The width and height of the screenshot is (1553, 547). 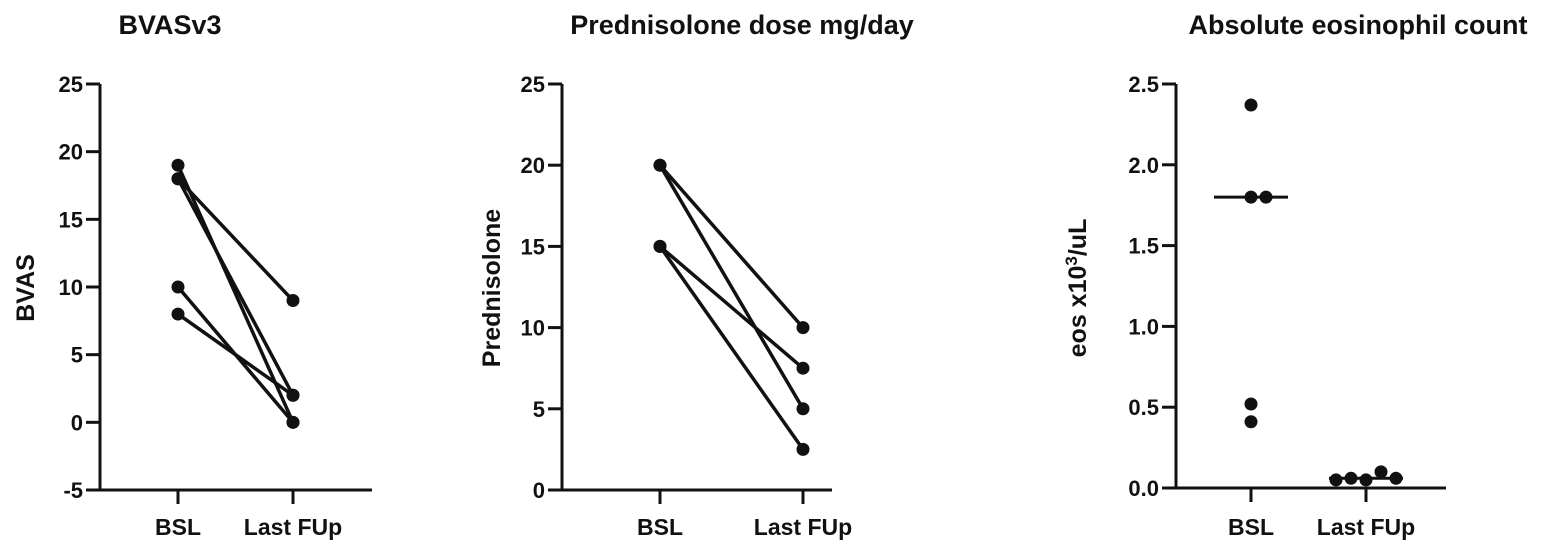 I want to click on y-axis-label-main: eos x10, so click(x=1078, y=312).